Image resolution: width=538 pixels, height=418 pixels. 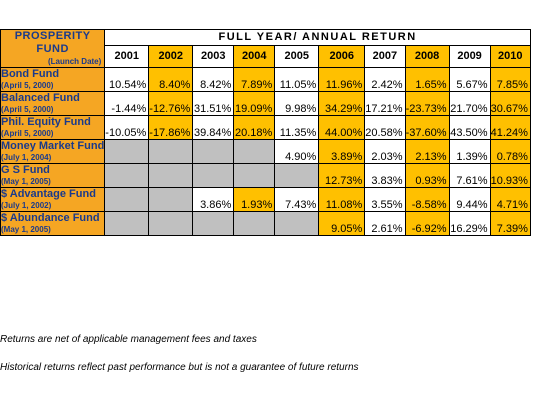 I want to click on return-cell: 30.67%, so click(x=510, y=103).